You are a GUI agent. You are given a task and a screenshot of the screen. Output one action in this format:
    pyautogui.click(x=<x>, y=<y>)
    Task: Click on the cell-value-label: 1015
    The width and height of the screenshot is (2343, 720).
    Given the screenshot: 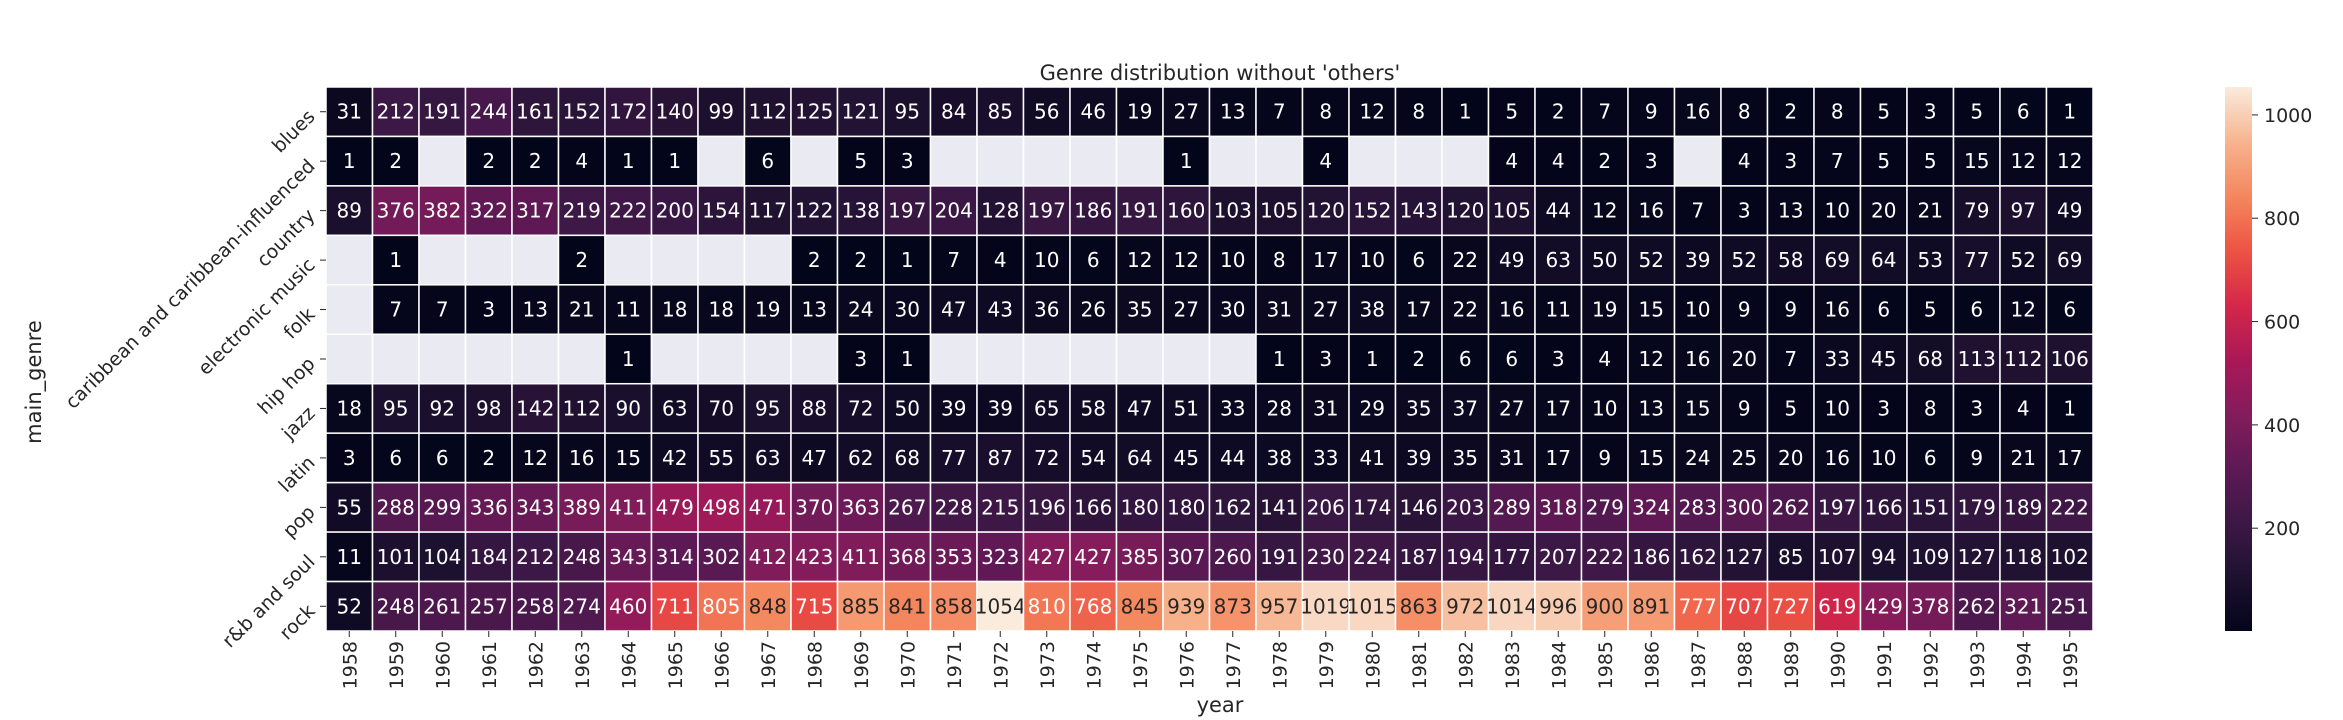 What is the action you would take?
    pyautogui.click(x=1372, y=606)
    